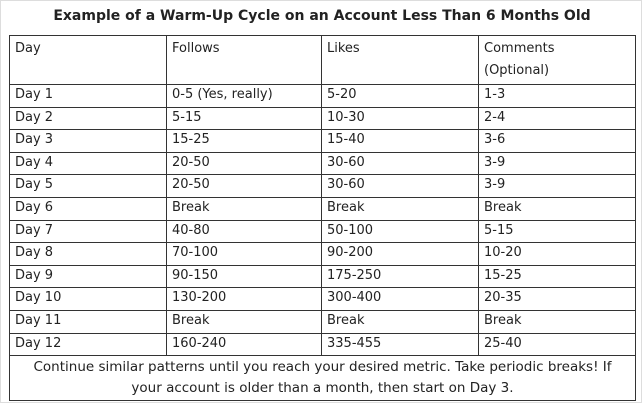 Image resolution: width=642 pixels, height=403 pixels. What do you see at coordinates (88, 118) in the screenshot?
I see `table-cell: Day 2` at bounding box center [88, 118].